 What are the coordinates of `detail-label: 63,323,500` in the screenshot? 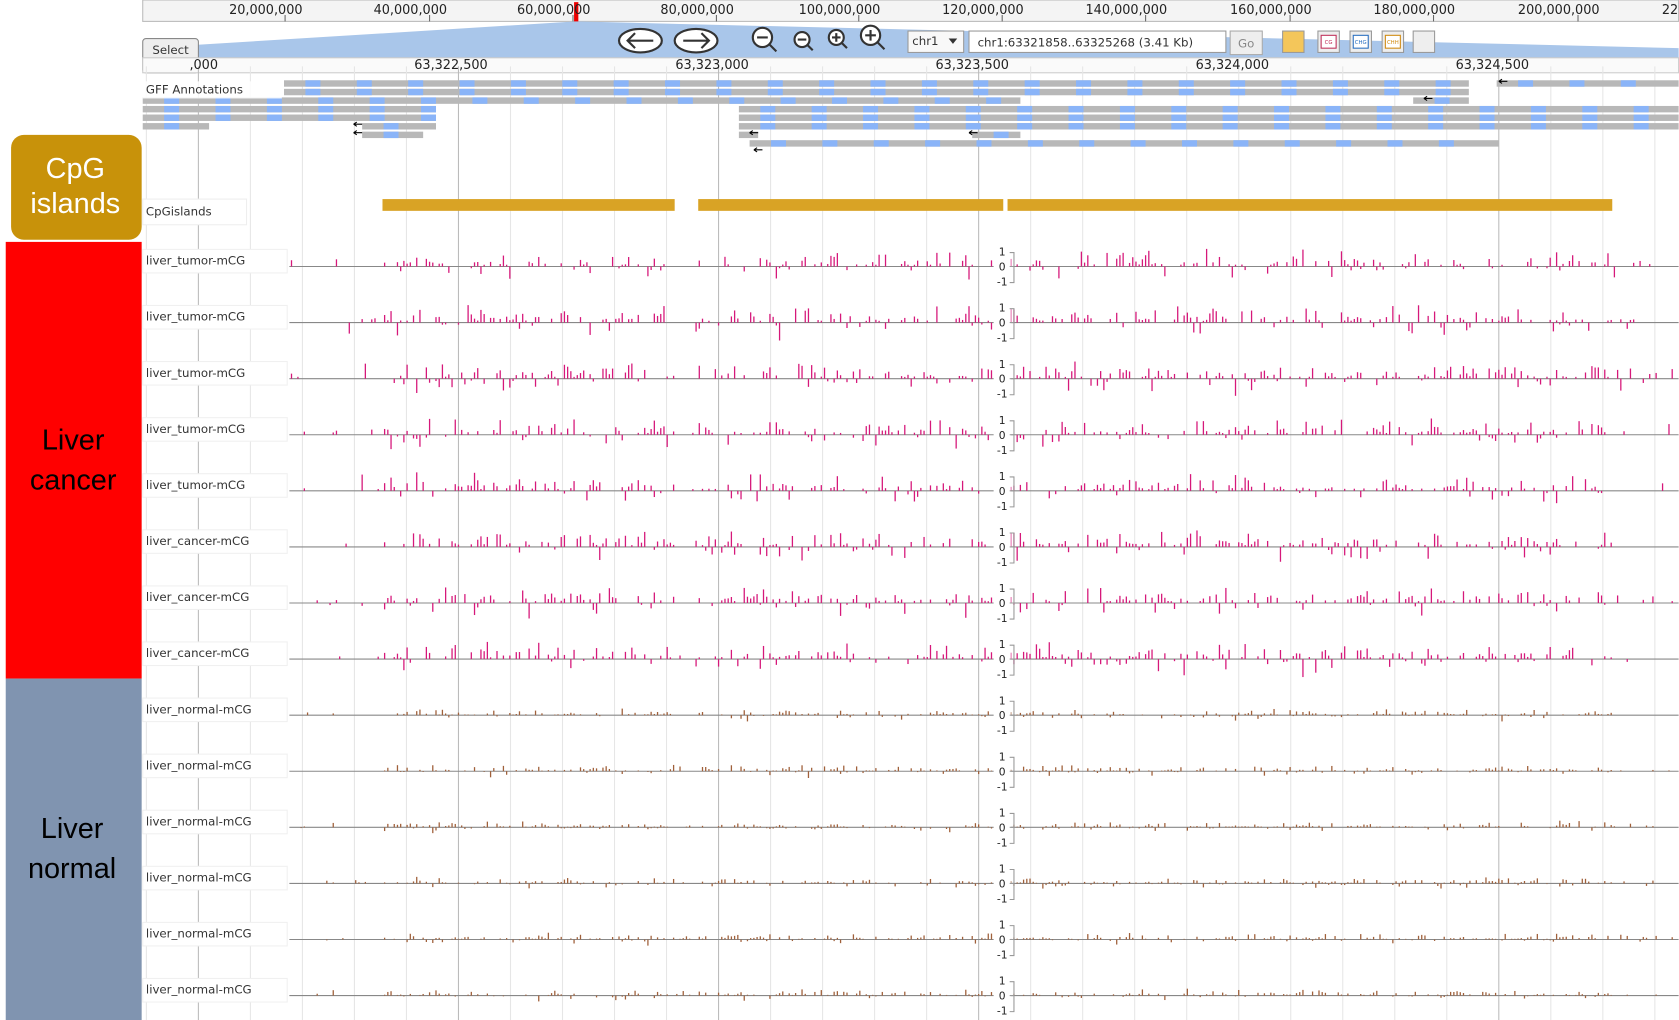 It's located at (971, 65).